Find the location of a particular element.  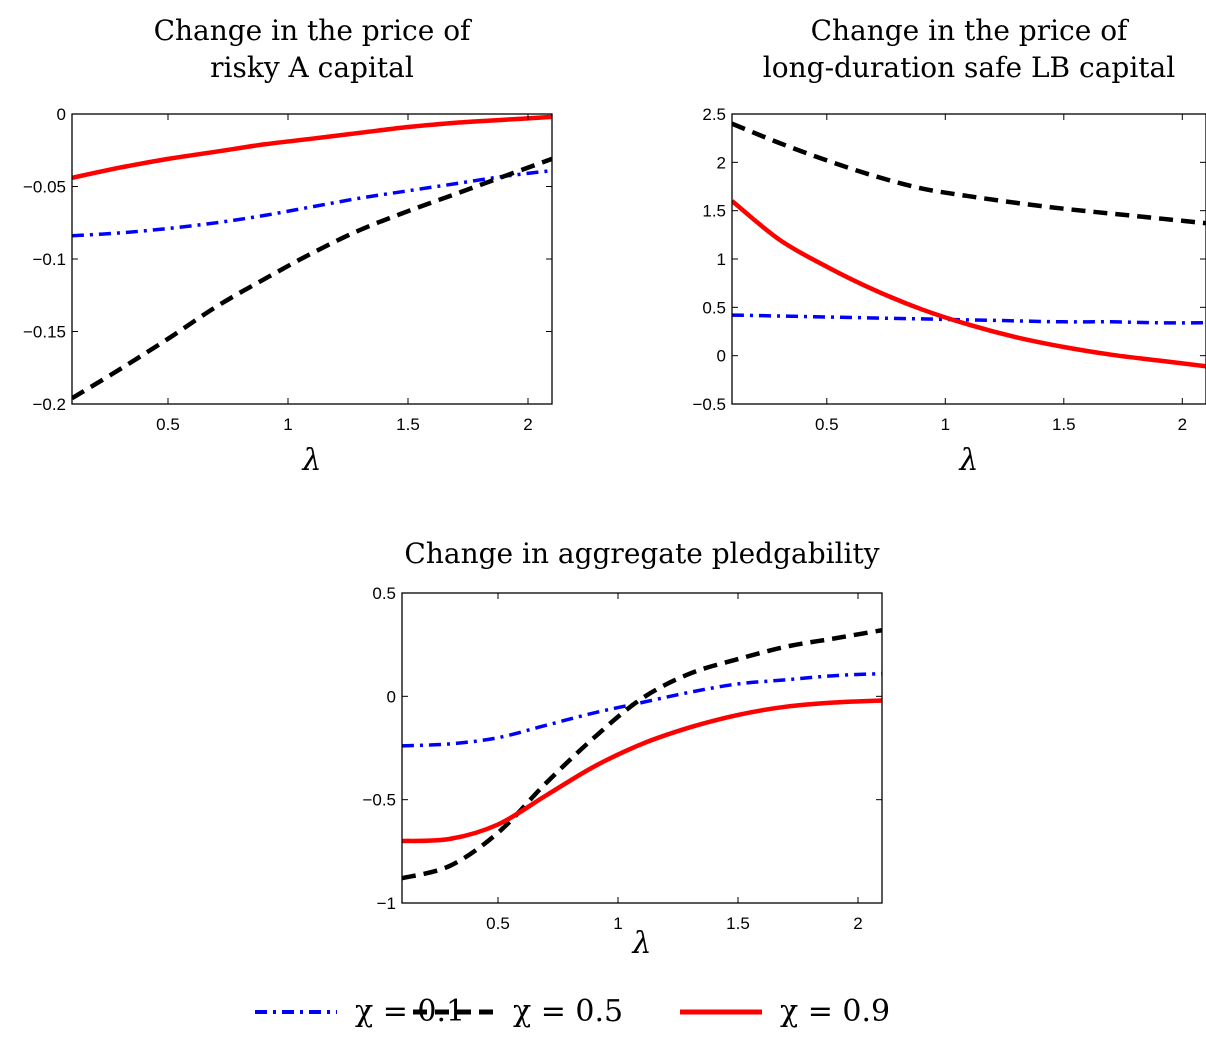

panel-1-xtick-label: 2 is located at coordinates (527, 424).